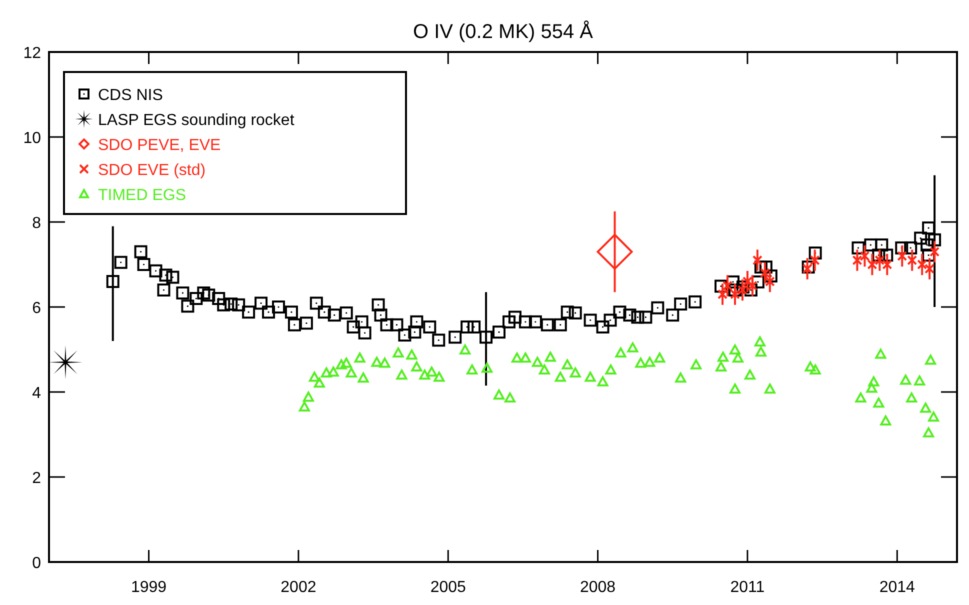 The image size is (969, 605). Describe the element at coordinates (148, 587) in the screenshot. I see `x-tick-label: 1999` at that location.